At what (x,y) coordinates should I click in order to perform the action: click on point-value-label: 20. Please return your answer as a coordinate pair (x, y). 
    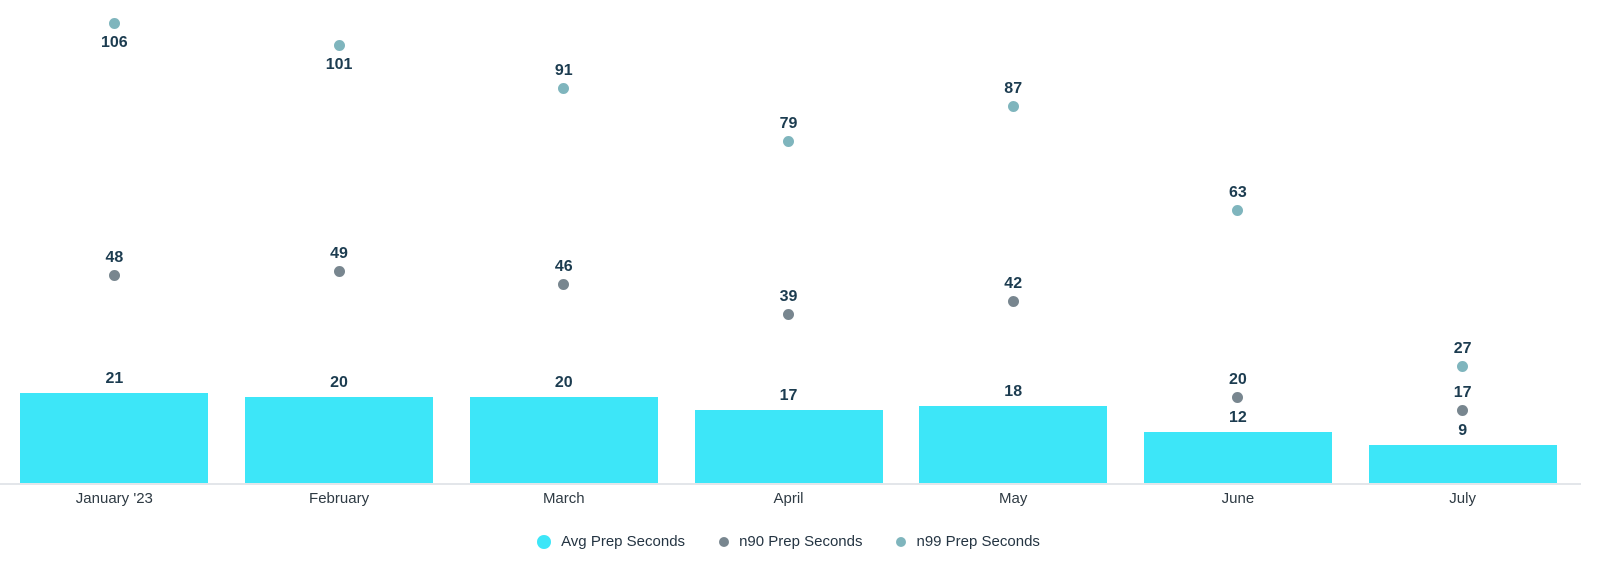
    Looking at the image, I should click on (1238, 379).